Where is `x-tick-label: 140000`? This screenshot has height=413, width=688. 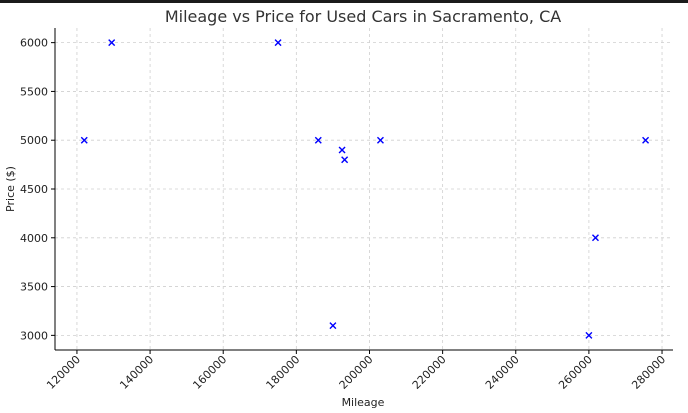
x-tick-label: 140000 is located at coordinates (136, 372).